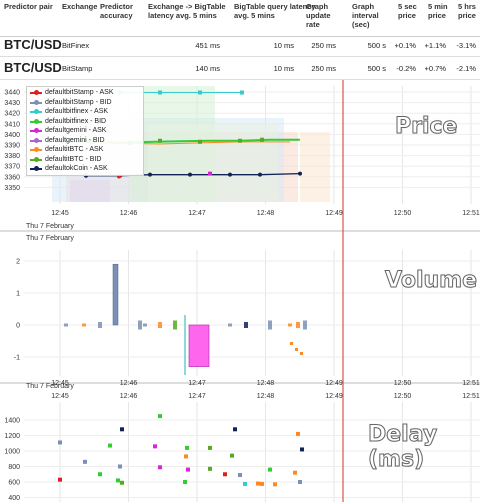  I want to click on y-tick-label: 2, so click(18, 262).